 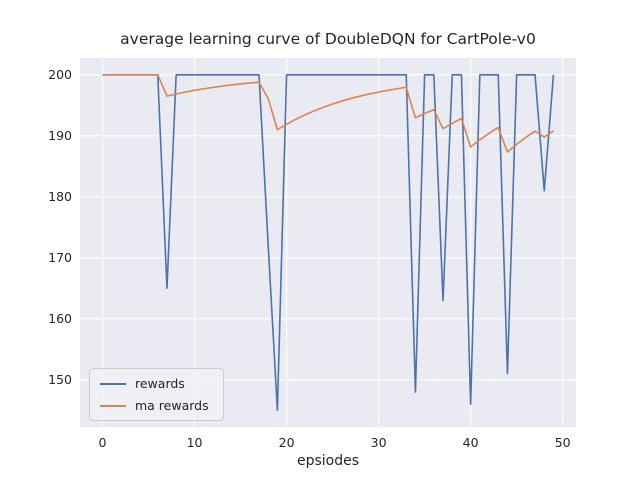 What do you see at coordinates (113, 405) in the screenshot?
I see `ma-rewards-line-sample` at bounding box center [113, 405].